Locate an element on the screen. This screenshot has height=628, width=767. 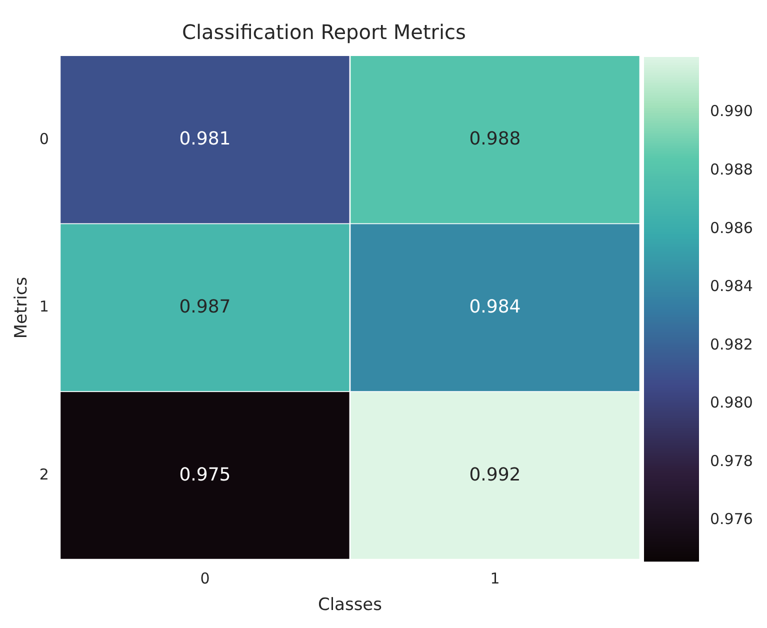
color-bar-label: 0.990 is located at coordinates (731, 111).